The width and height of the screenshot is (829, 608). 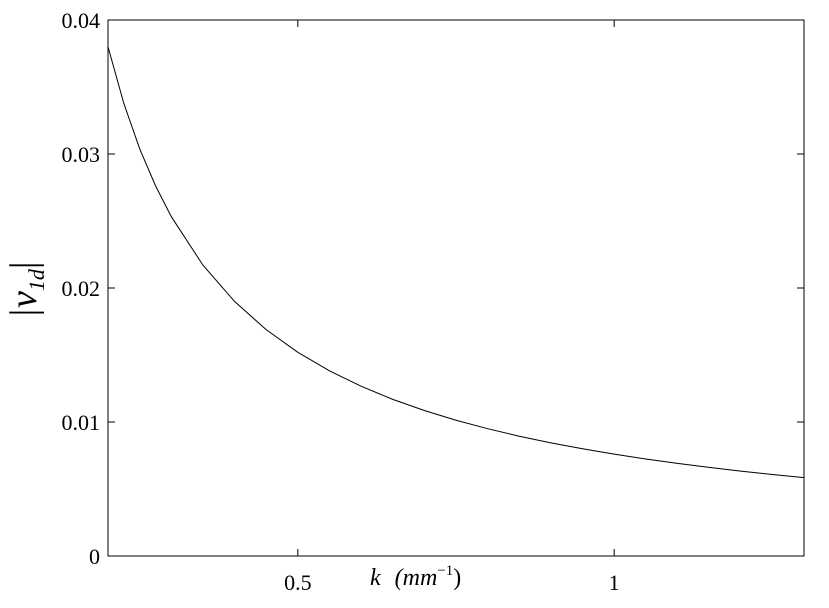 What do you see at coordinates (36, 279) in the screenshot?
I see `y-label-sub: 1d` at bounding box center [36, 279].